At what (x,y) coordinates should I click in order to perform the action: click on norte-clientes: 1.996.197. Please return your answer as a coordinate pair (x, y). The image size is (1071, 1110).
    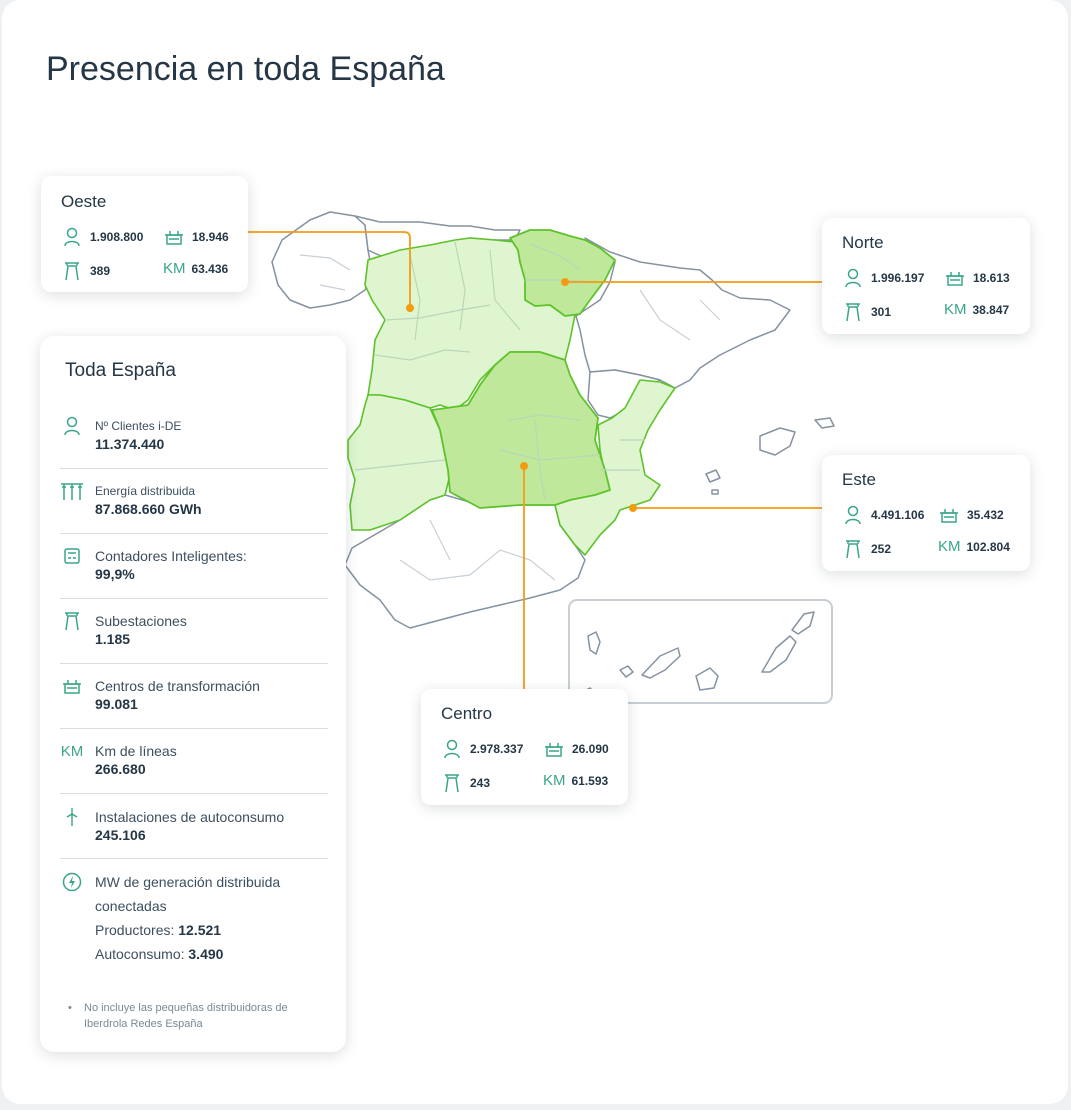
    Looking at the image, I should click on (883, 278).